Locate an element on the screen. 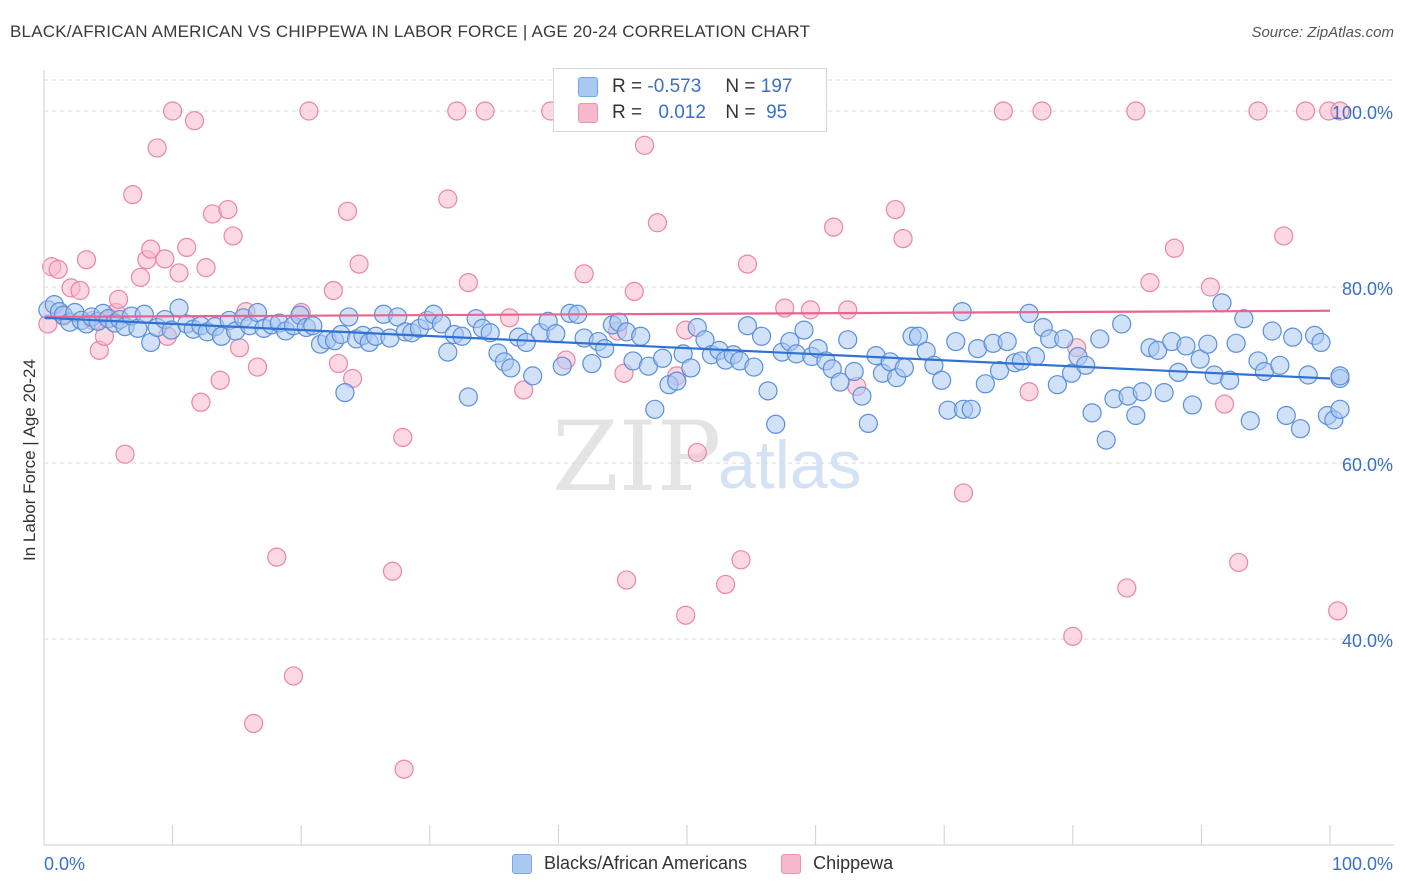  y-tick-label: 100.0% is located at coordinates (1362, 113).